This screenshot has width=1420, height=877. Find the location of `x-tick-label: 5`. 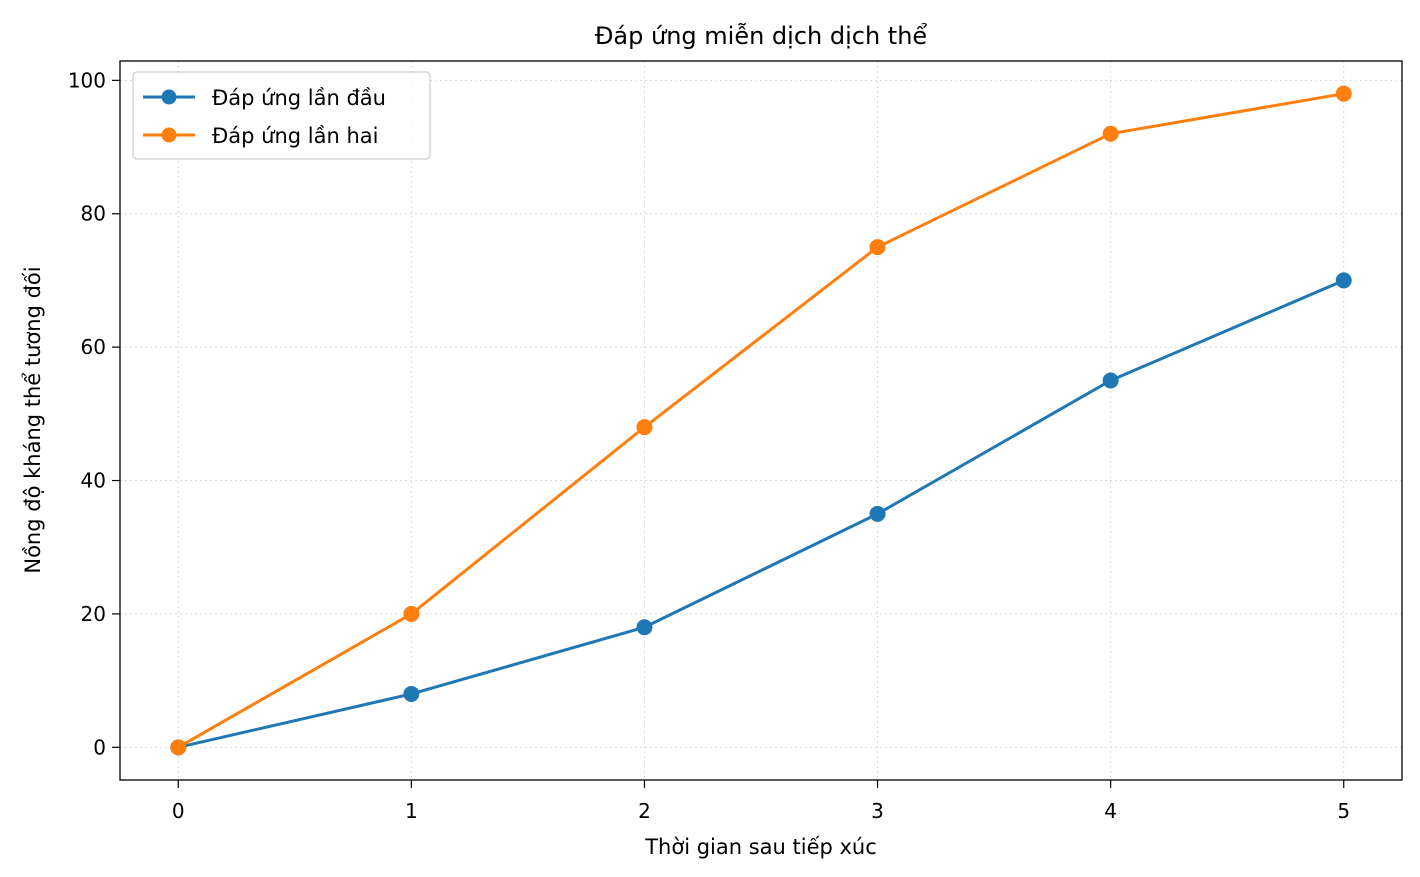

x-tick-label: 5 is located at coordinates (1343, 811).